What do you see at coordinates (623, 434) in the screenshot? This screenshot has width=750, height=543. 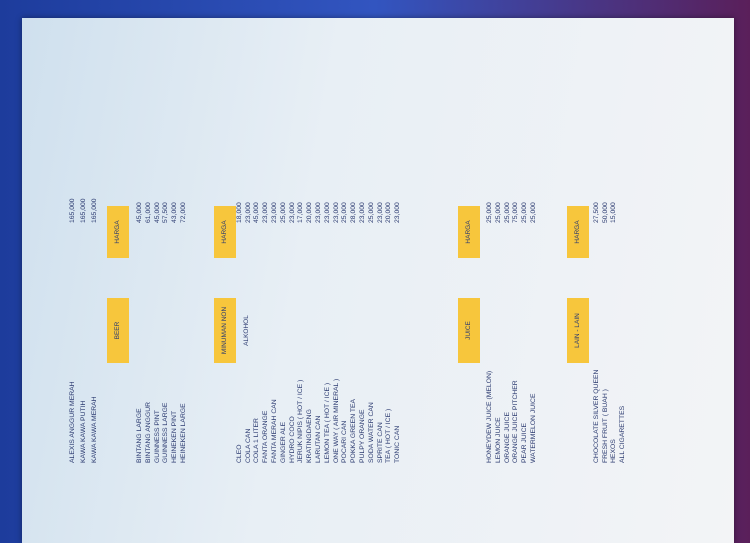 I see `item-name: ALL CIGARETTES` at bounding box center [623, 434].